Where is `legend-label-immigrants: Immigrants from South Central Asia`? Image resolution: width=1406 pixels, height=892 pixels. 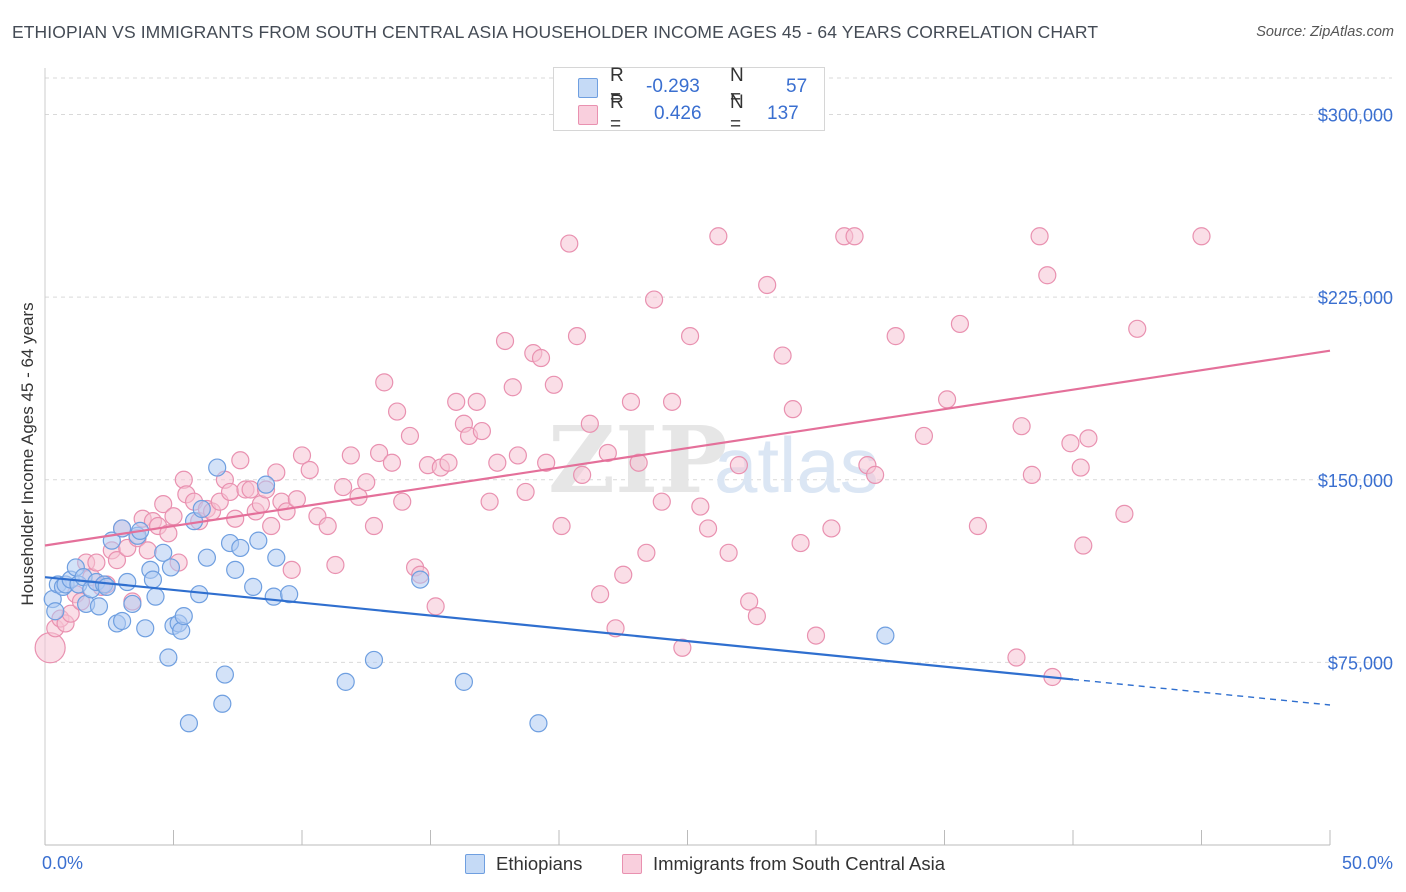 legend-label-immigrants: Immigrants from South Central Asia is located at coordinates (799, 863).